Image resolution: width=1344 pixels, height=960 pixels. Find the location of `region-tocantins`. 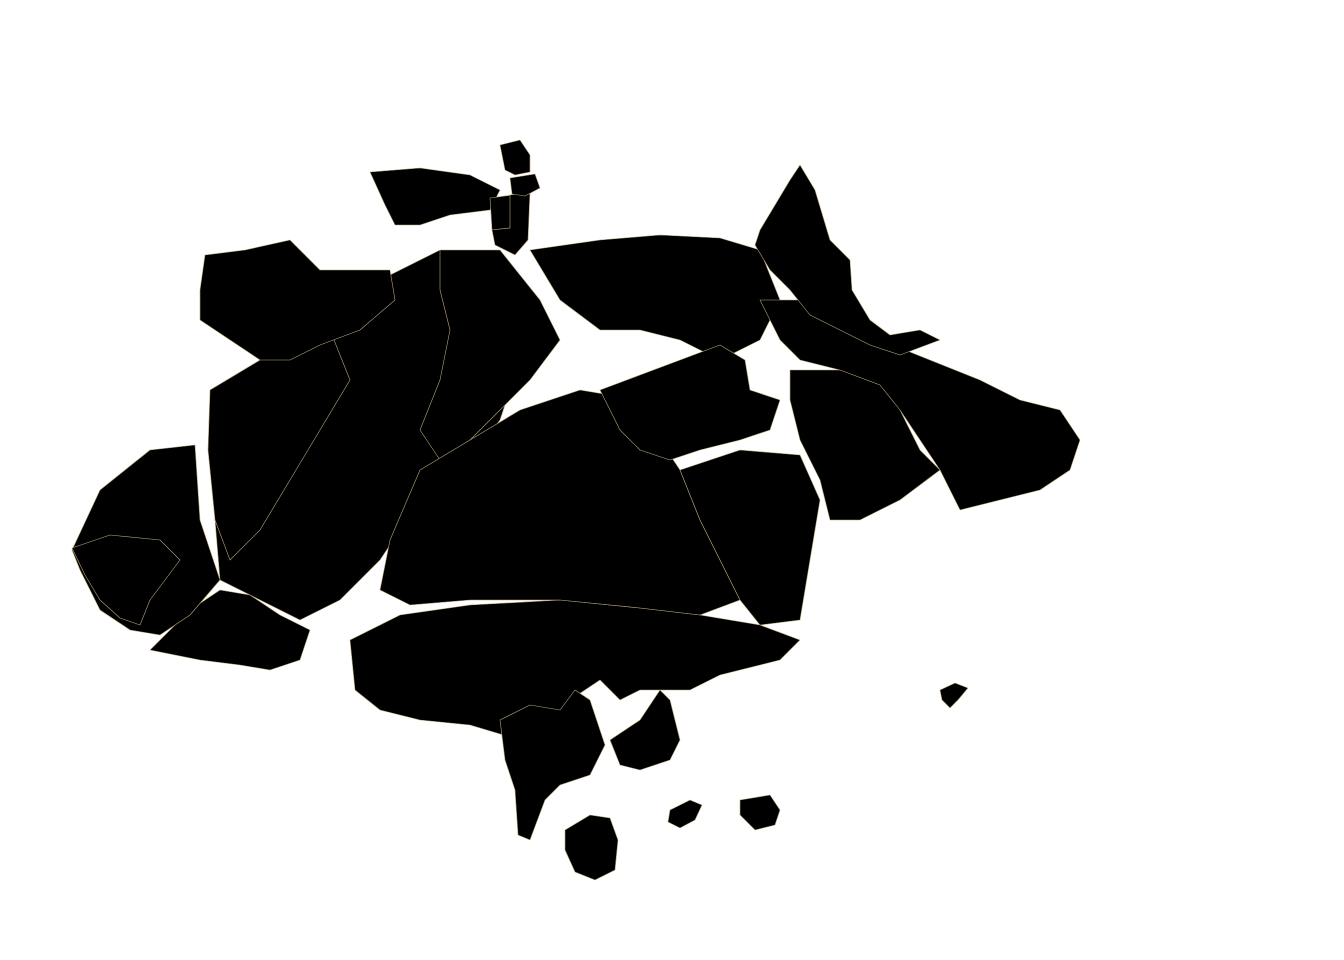

region-tocantins is located at coordinates (750, 537).